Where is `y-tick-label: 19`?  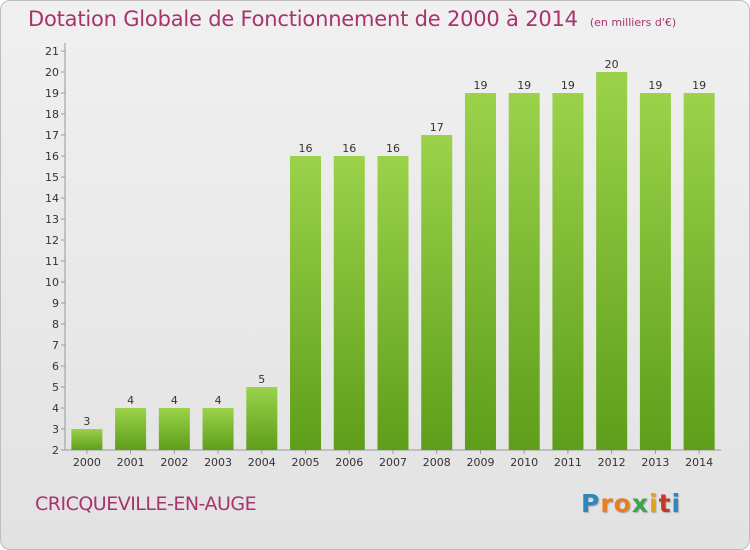 y-tick-label: 19 is located at coordinates (52, 93).